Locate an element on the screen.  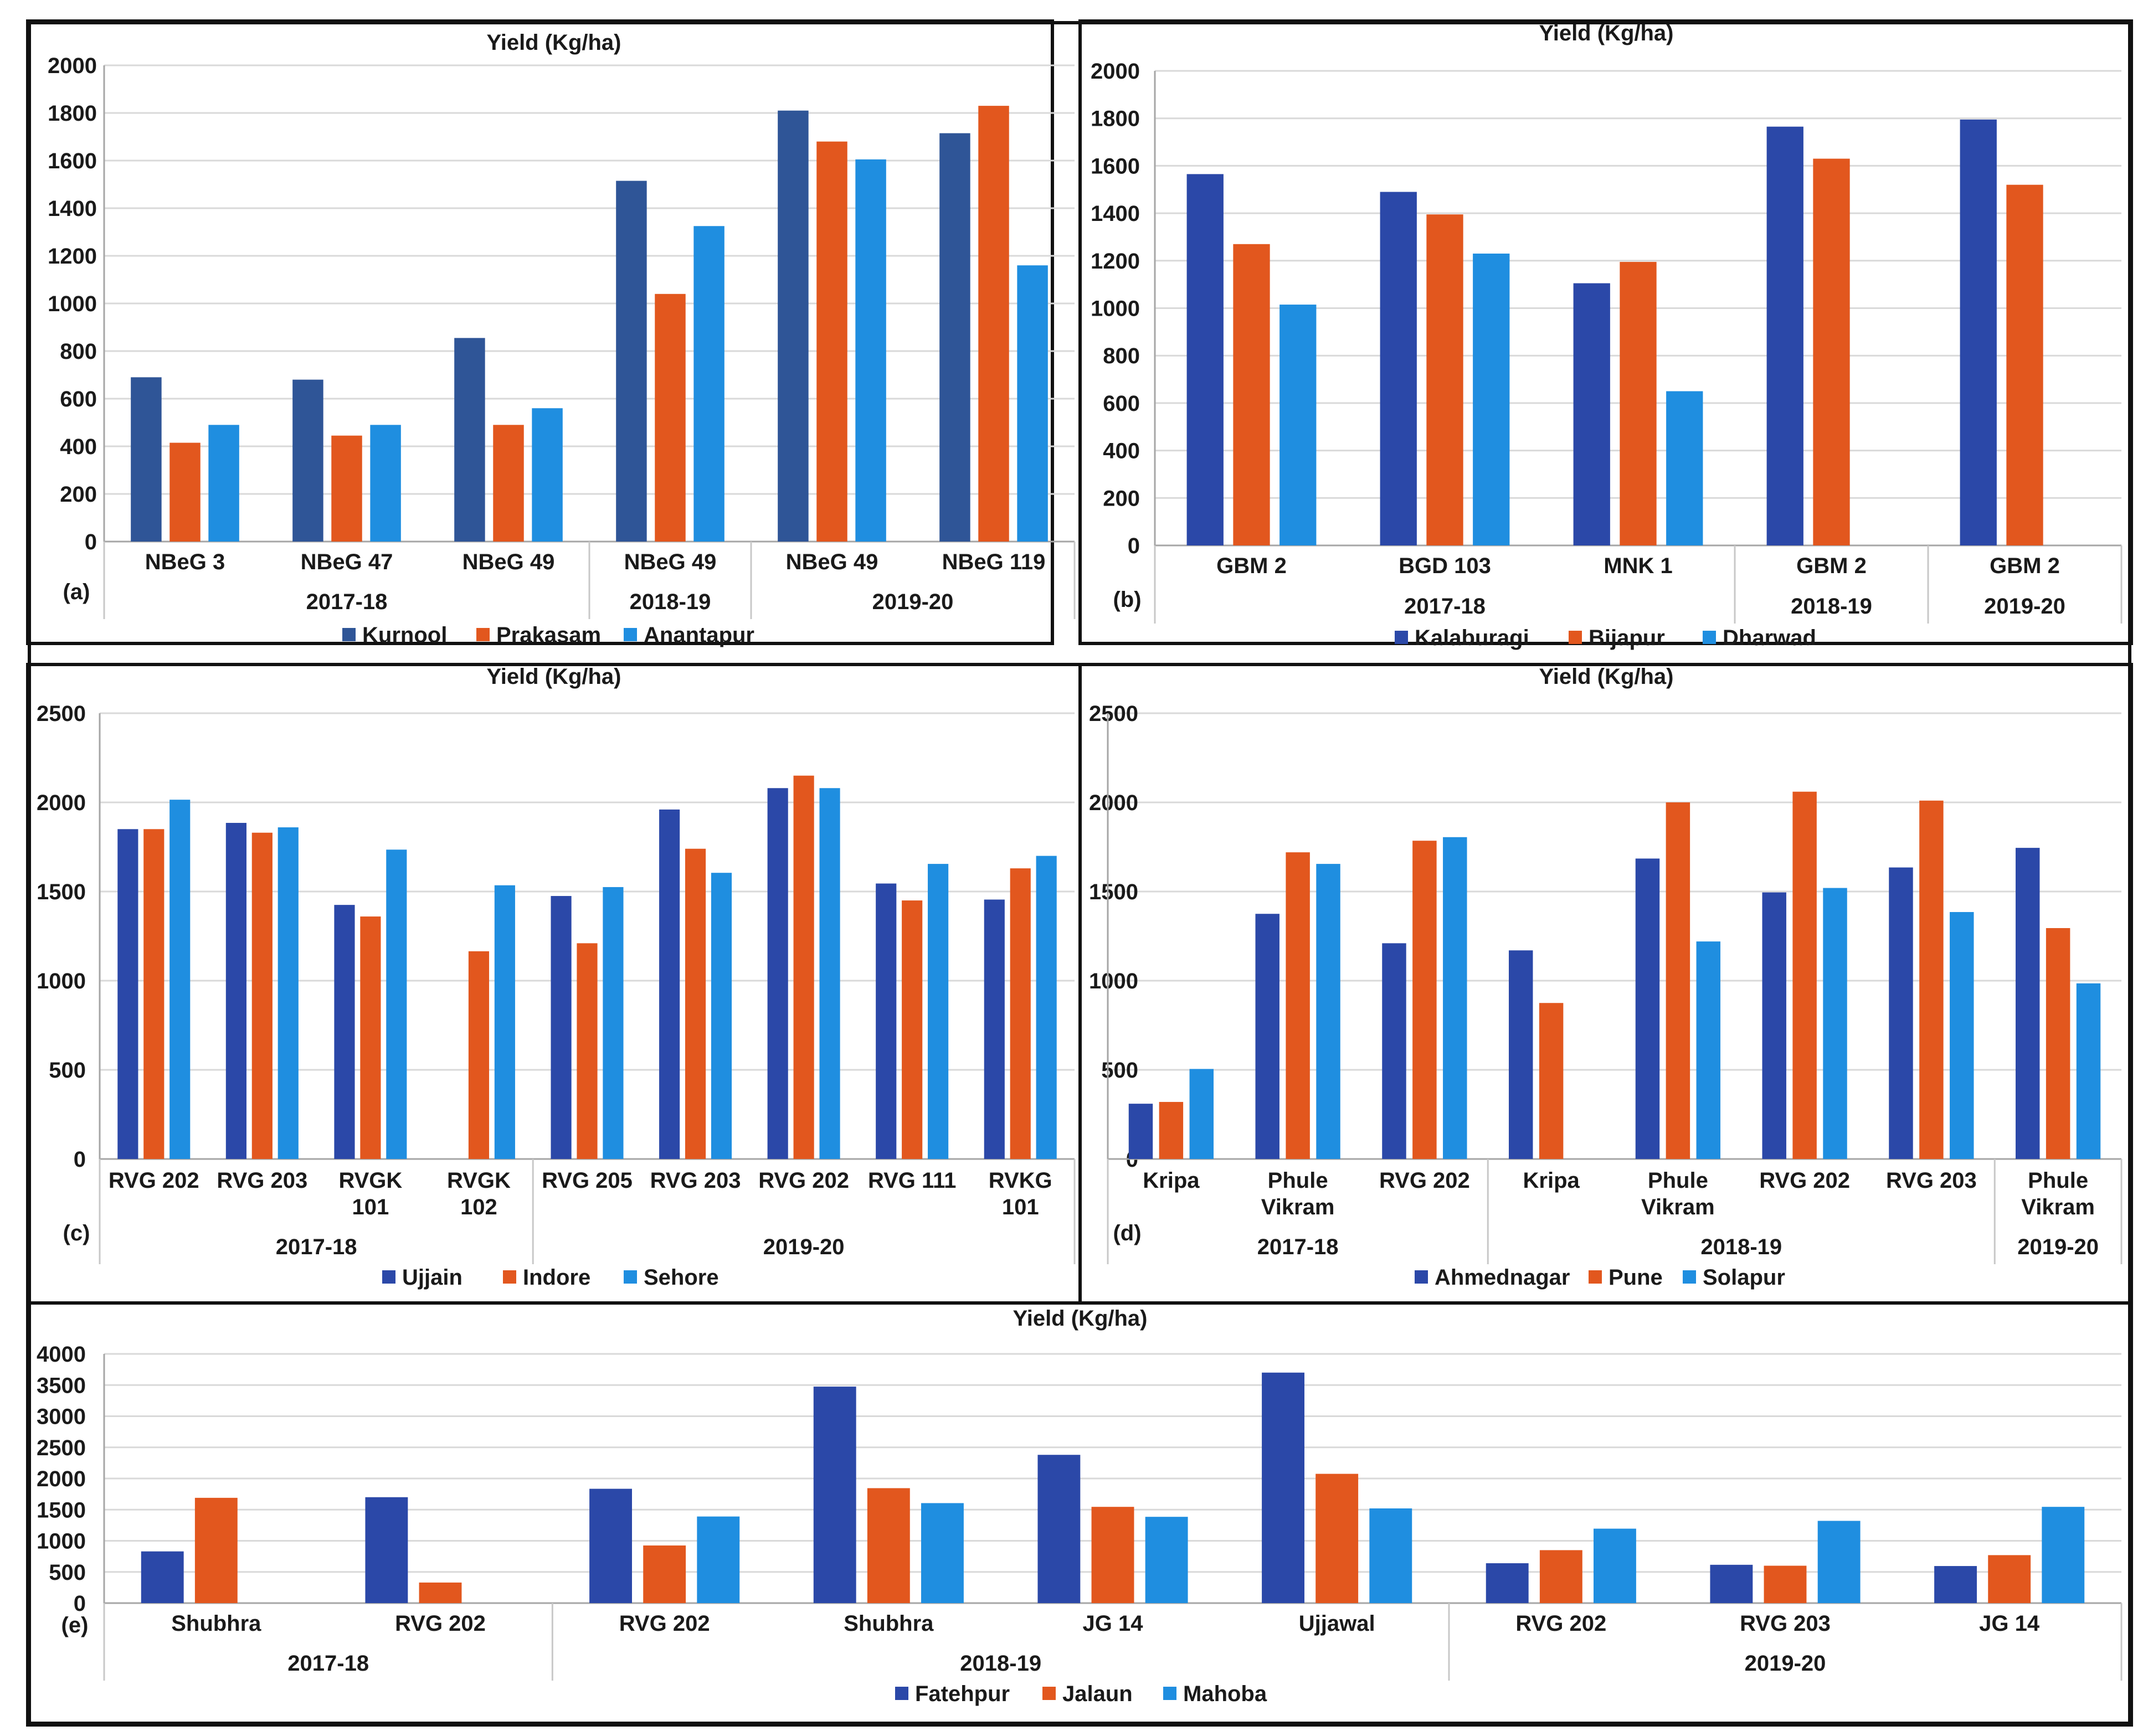
y-tick-label: 2000 is located at coordinates (1113, 803).